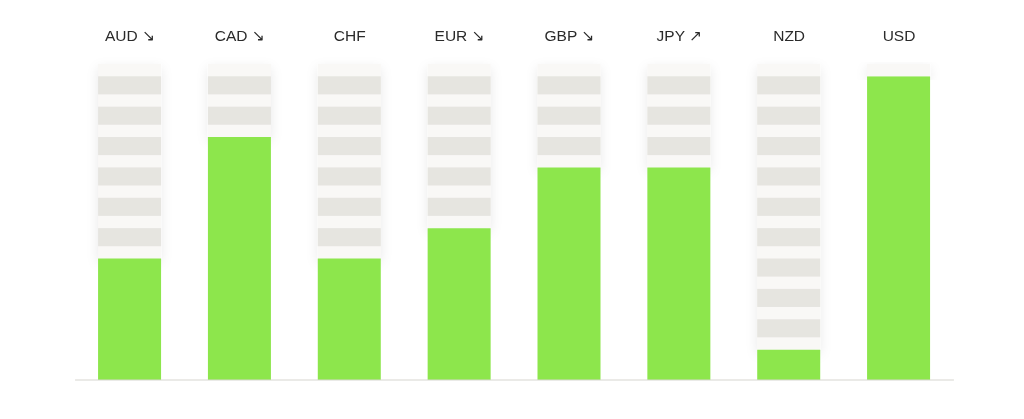 The image size is (1024, 419). I want to click on x-tick-label: GBP ↘, so click(569, 35).